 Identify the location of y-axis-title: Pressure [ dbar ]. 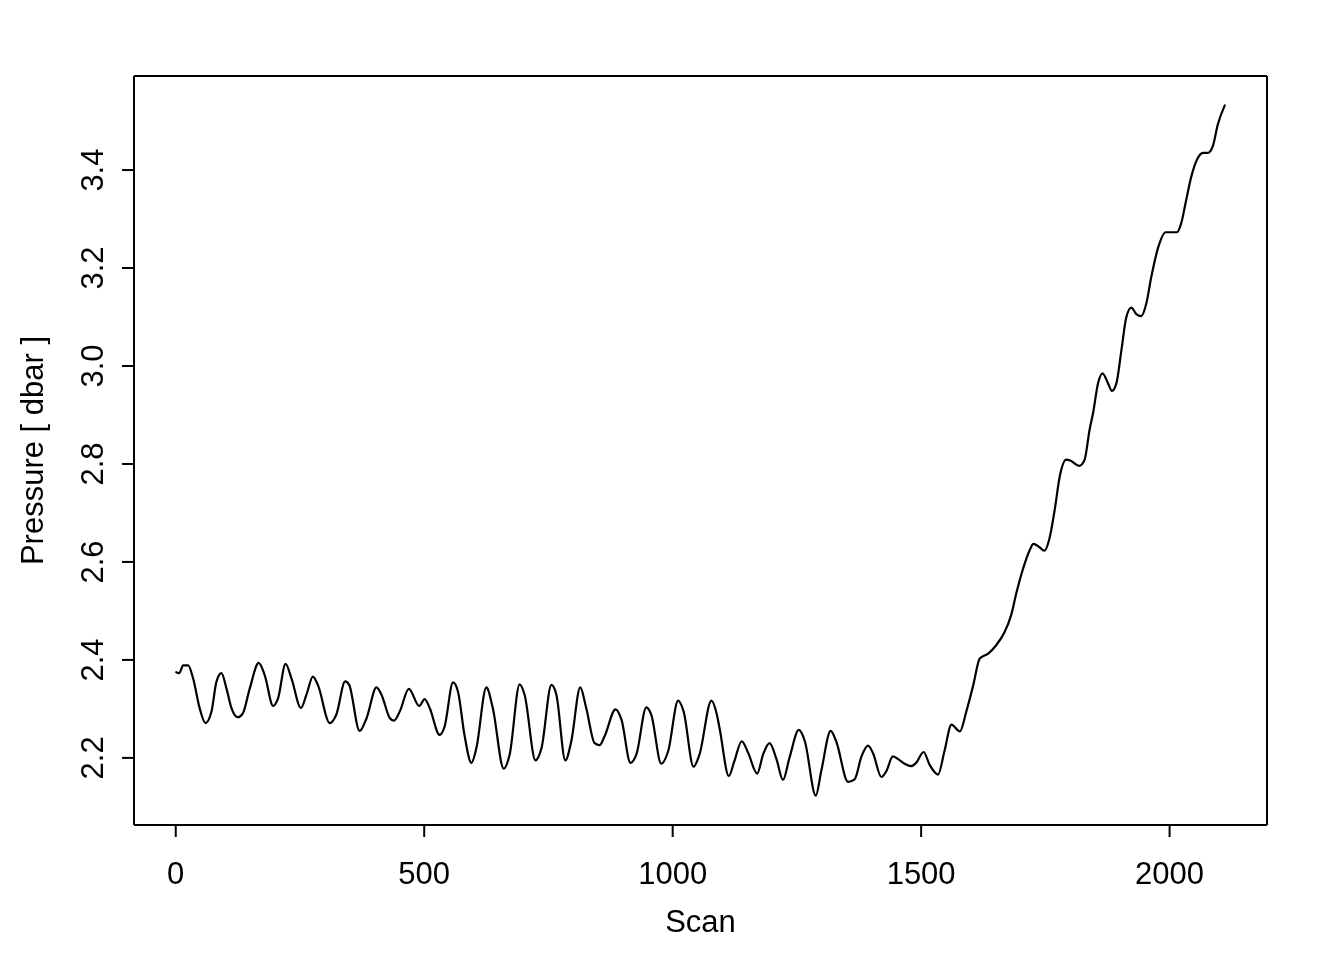
(32, 450).